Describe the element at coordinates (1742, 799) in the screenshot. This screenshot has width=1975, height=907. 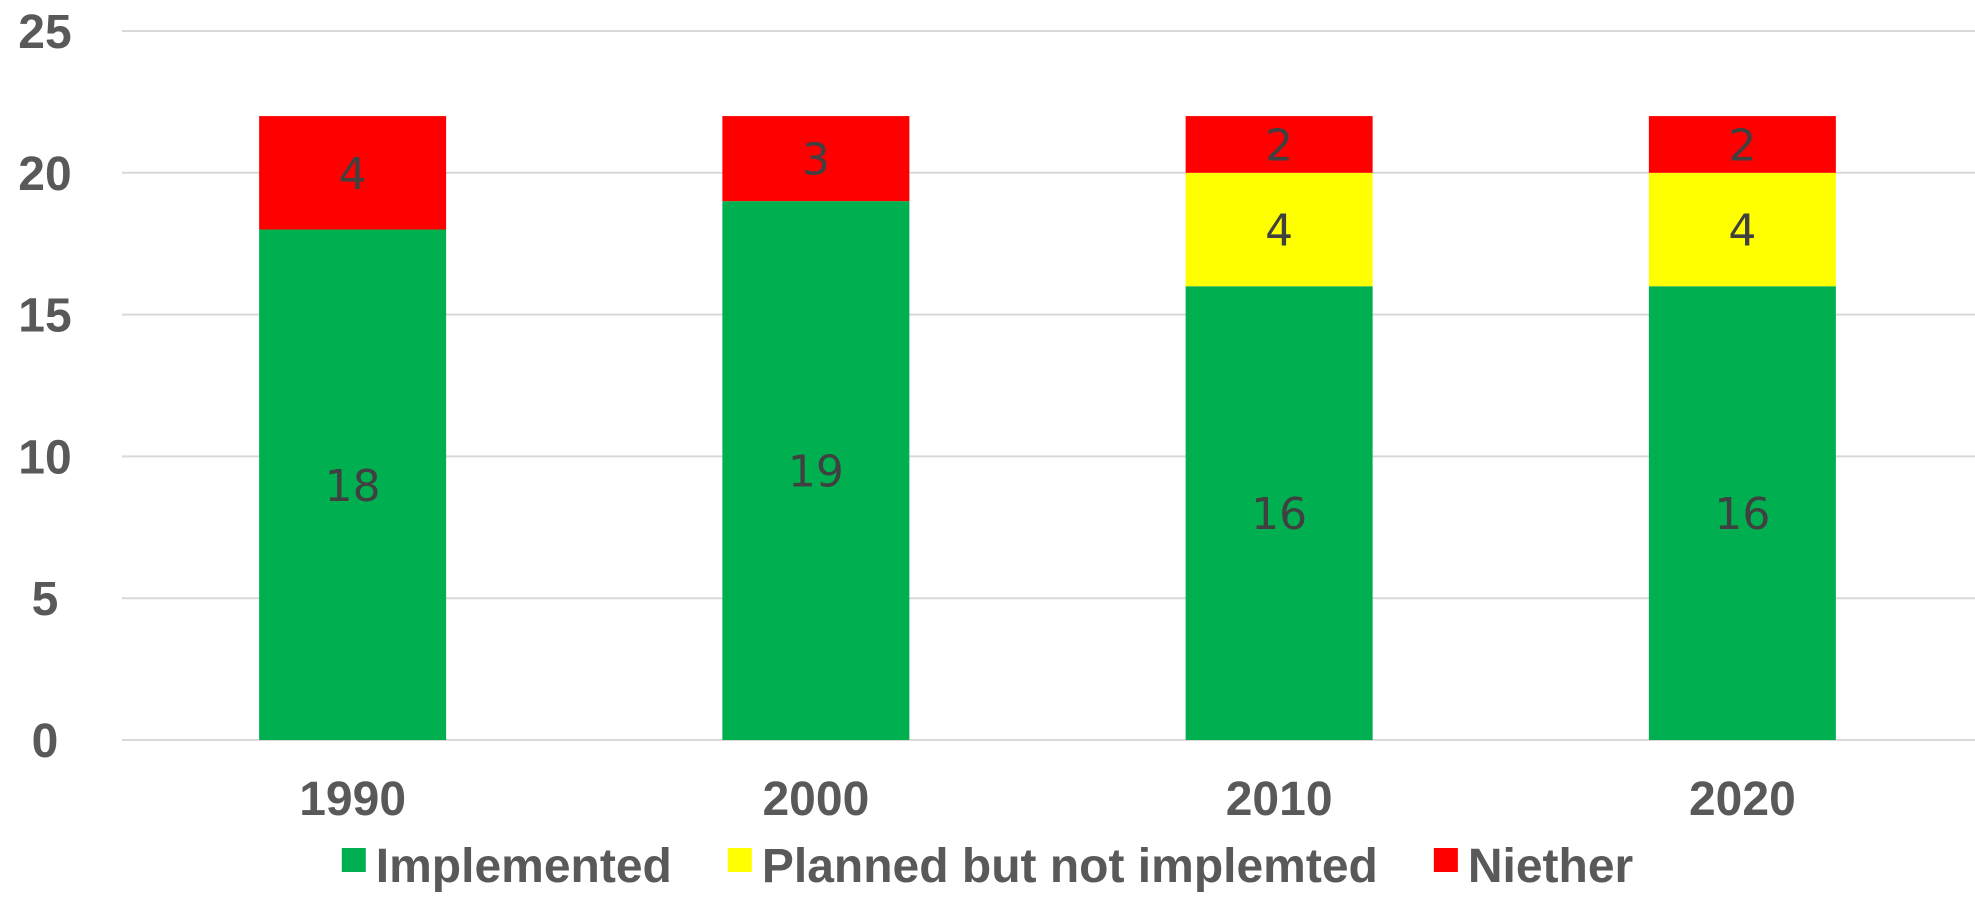
I see `x-tick-label: 2020` at that location.